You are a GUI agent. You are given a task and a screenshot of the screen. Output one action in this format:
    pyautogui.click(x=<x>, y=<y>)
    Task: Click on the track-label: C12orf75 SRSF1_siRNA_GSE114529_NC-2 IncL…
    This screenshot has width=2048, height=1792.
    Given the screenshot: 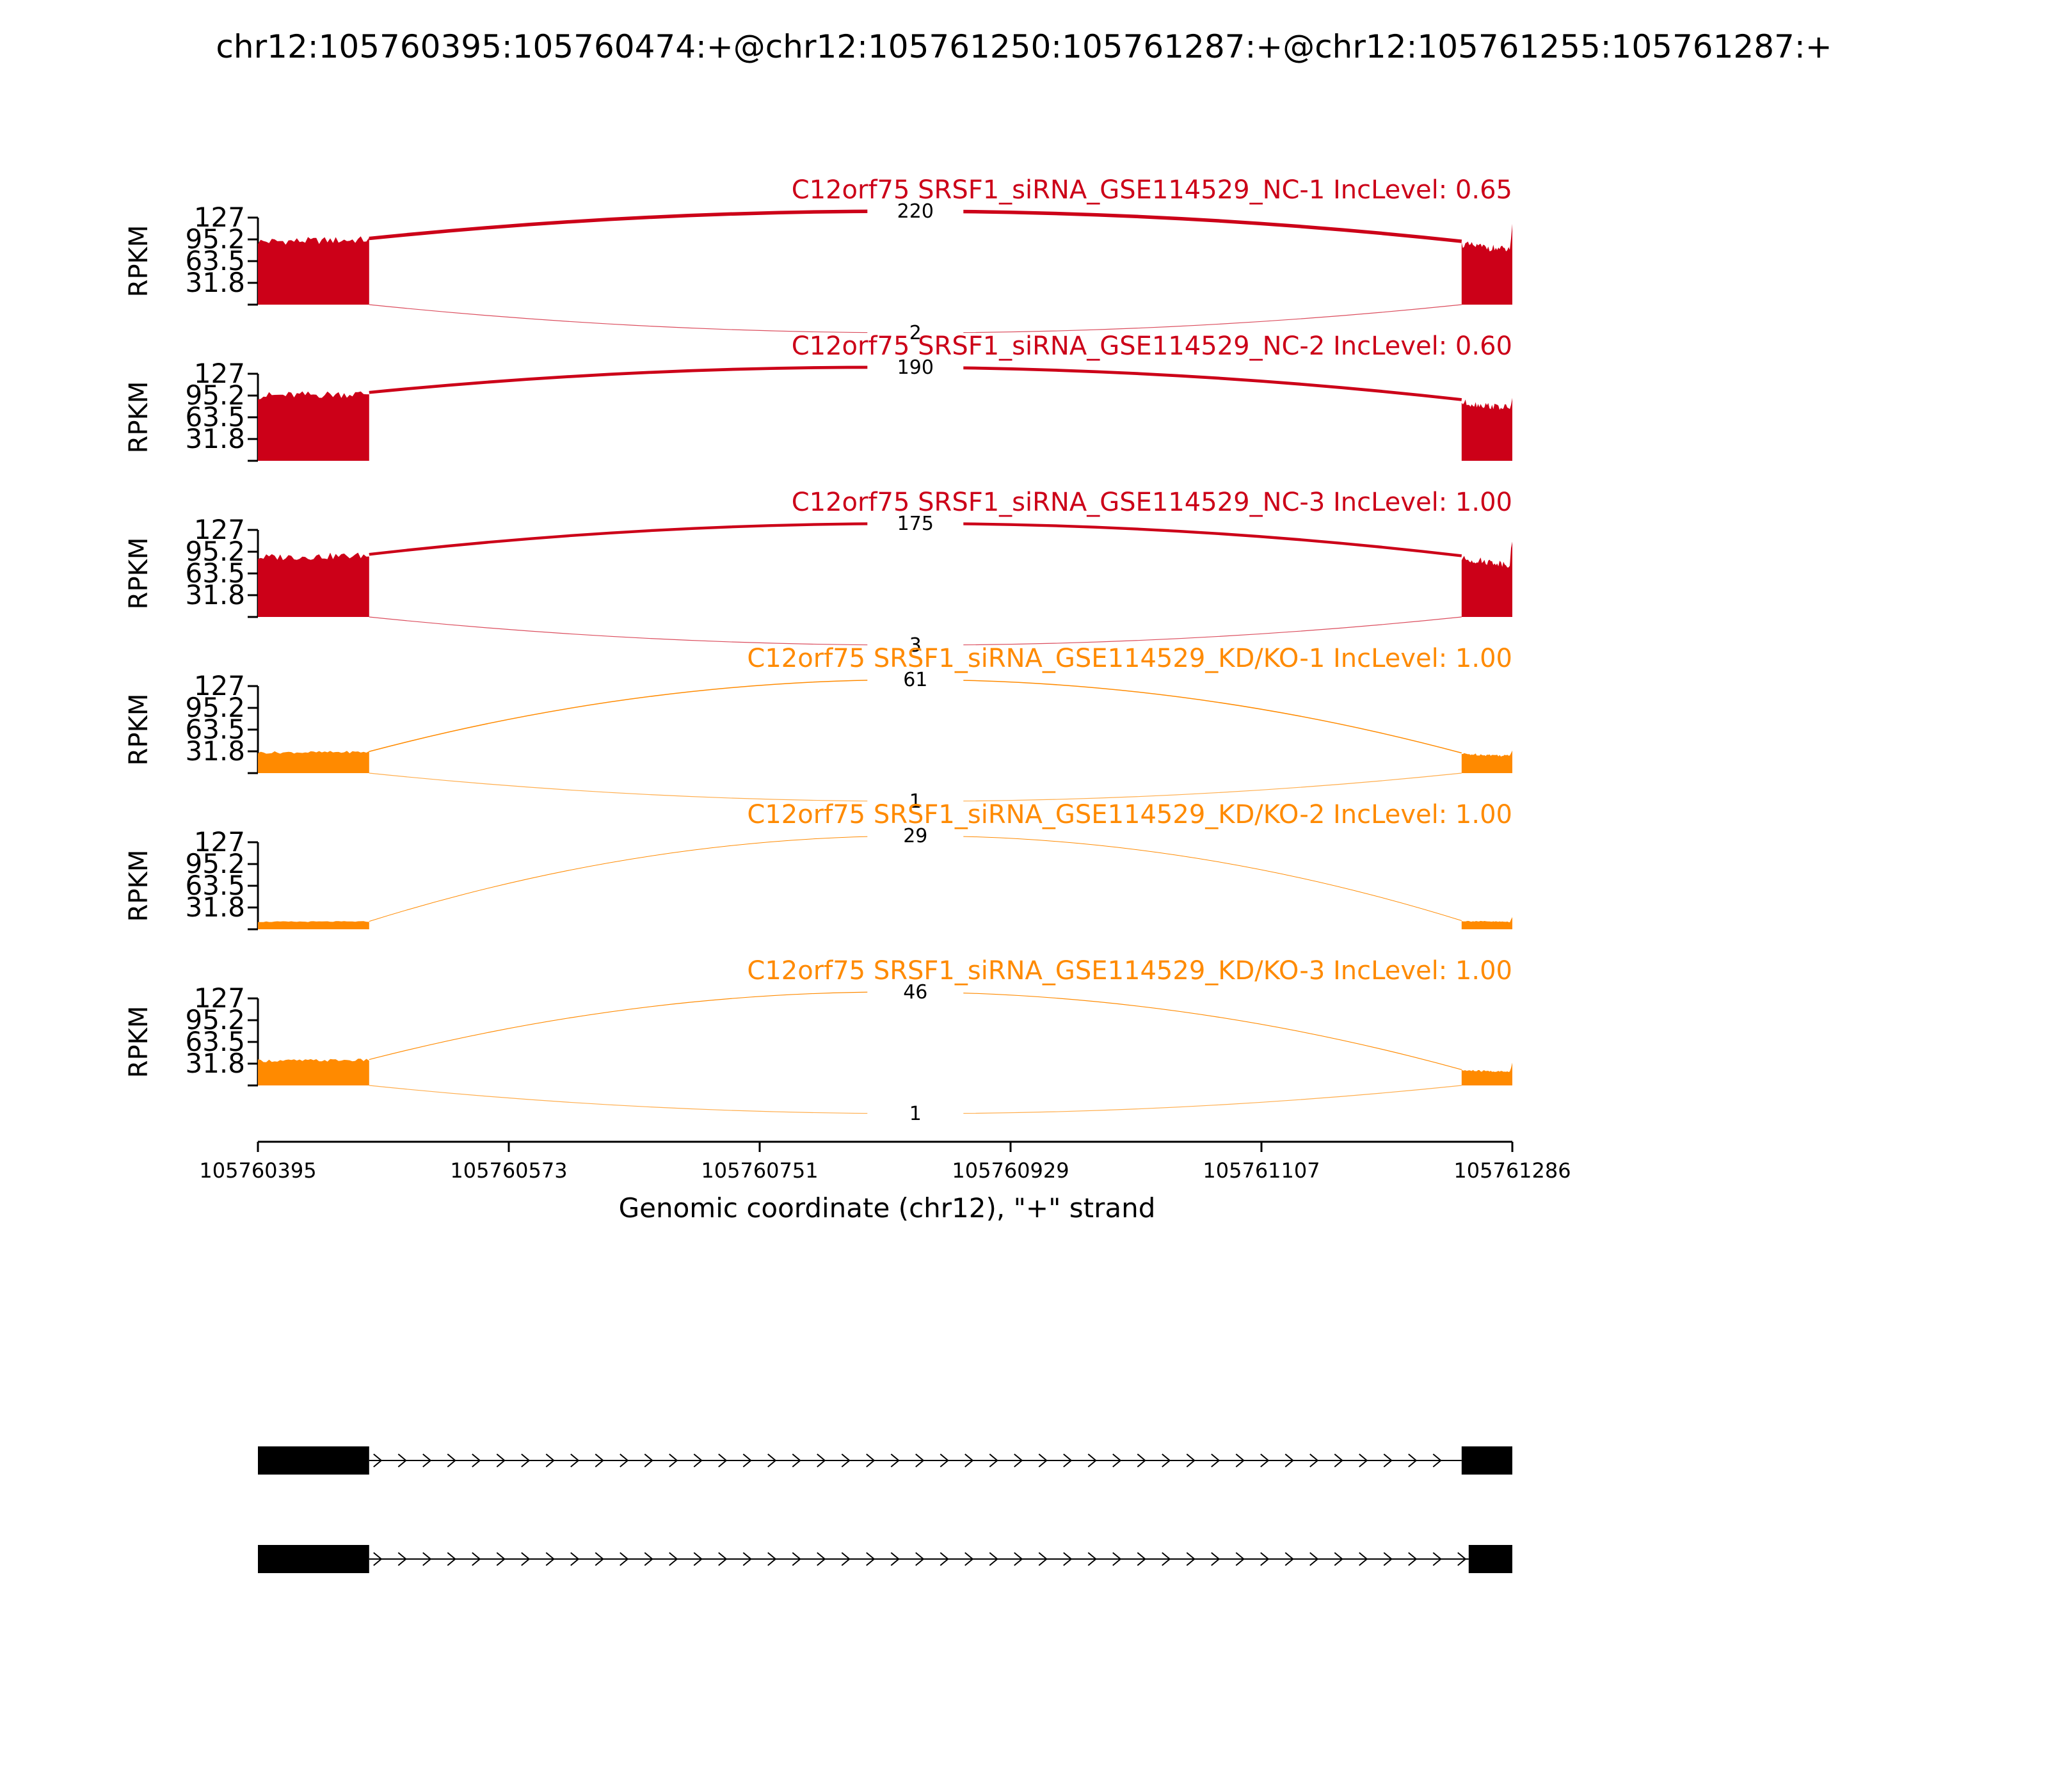 What is the action you would take?
    pyautogui.click(x=1152, y=346)
    